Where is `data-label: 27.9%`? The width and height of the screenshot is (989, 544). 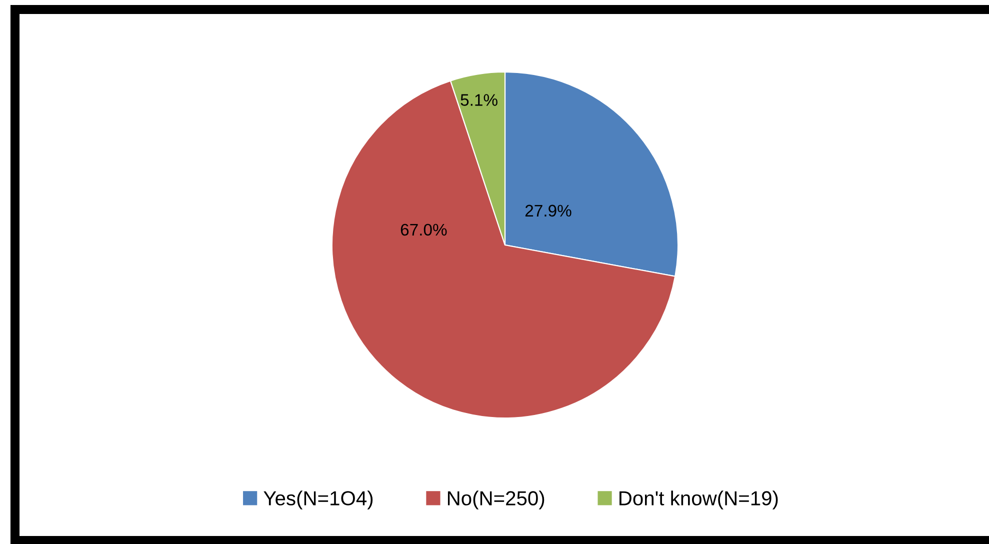
data-label: 27.9% is located at coordinates (548, 210).